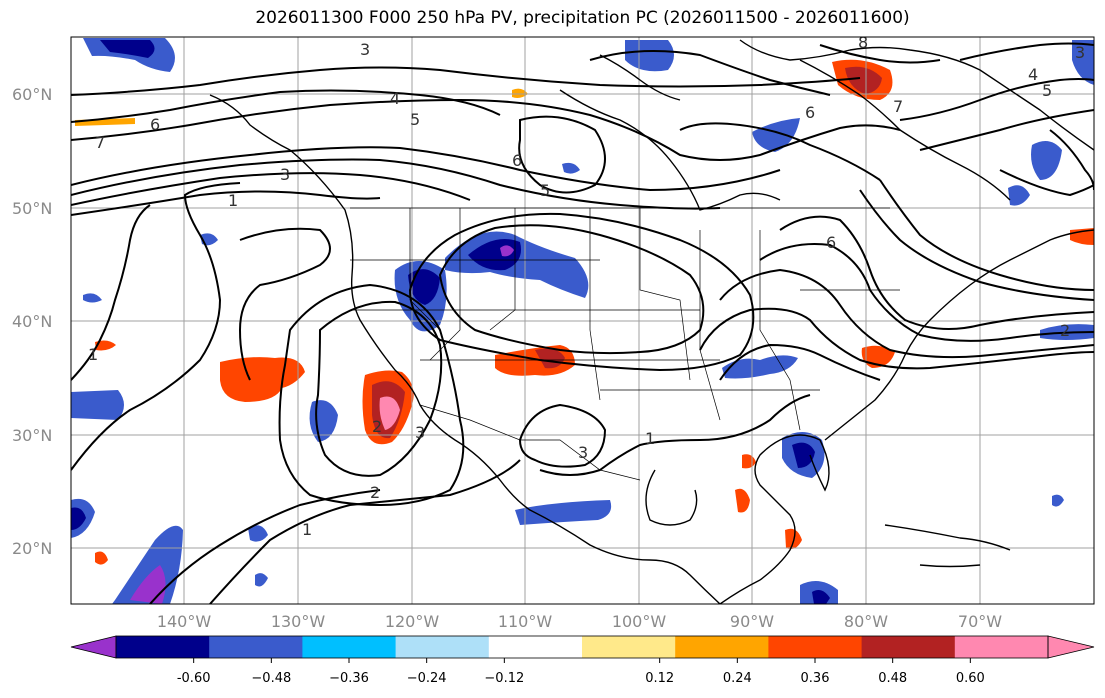  What do you see at coordinates (571, 168) in the screenshot?
I see `precip-patch-canada-sm` at bounding box center [571, 168].